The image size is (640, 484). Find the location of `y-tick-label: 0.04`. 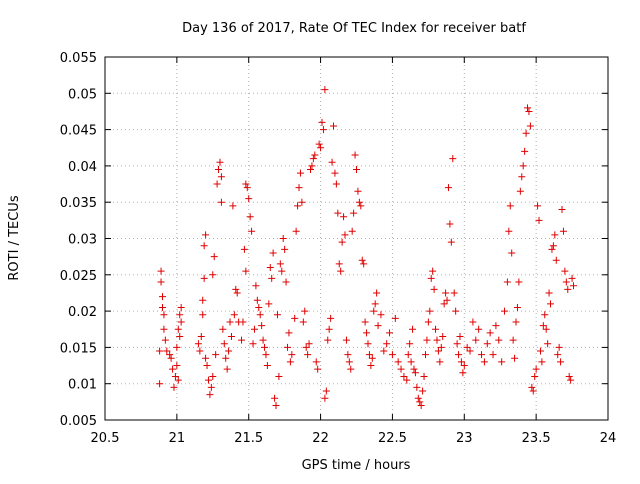

y-tick-label: 0.04 is located at coordinates (82, 167).